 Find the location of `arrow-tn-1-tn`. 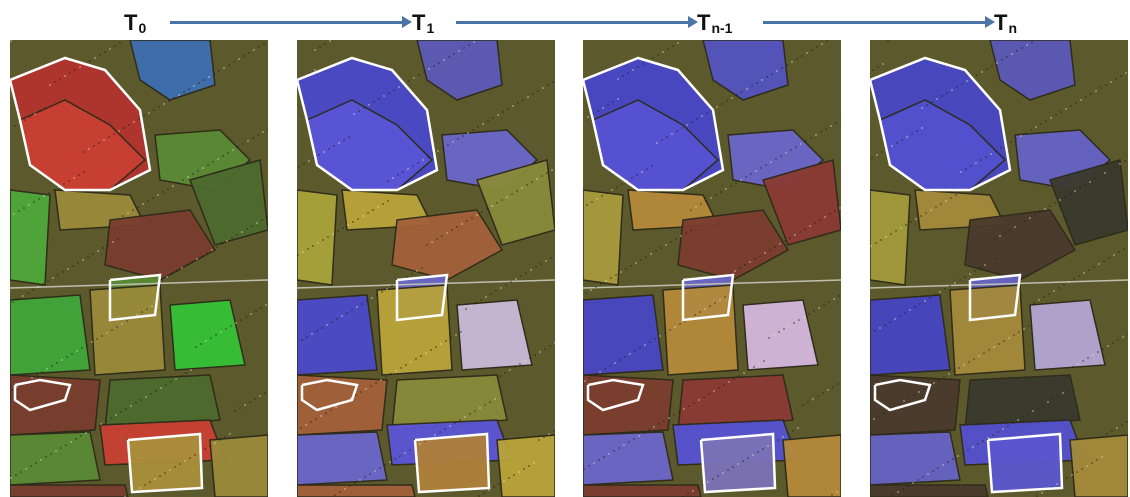

arrow-tn-1-tn is located at coordinates (879, 22).